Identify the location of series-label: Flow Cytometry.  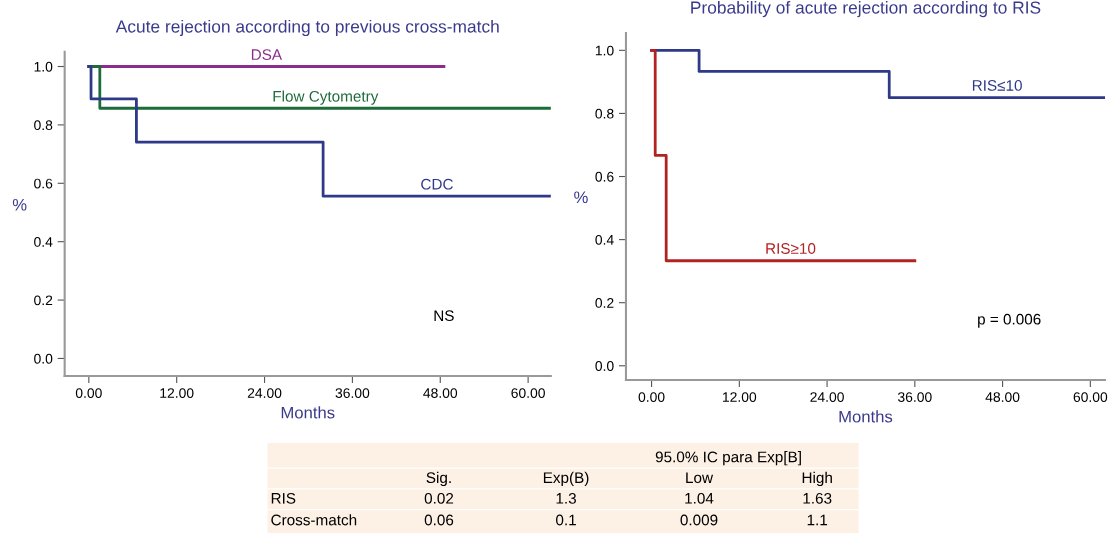
(326, 97).